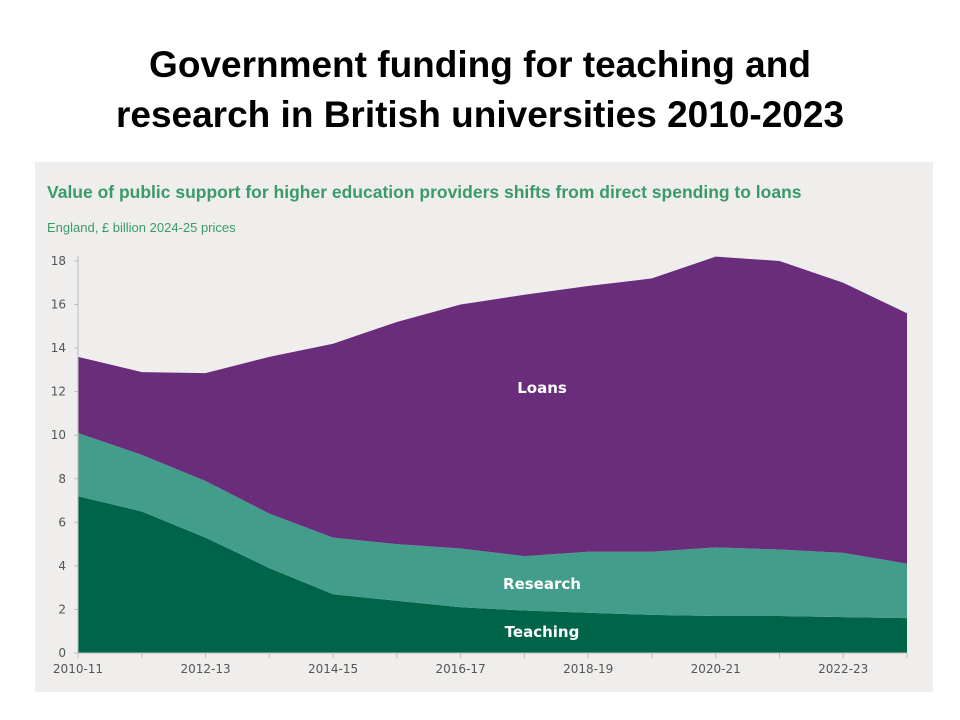 This screenshot has width=960, height=720. Describe the element at coordinates (62, 609) in the screenshot. I see `y-tick-label: 2` at that location.